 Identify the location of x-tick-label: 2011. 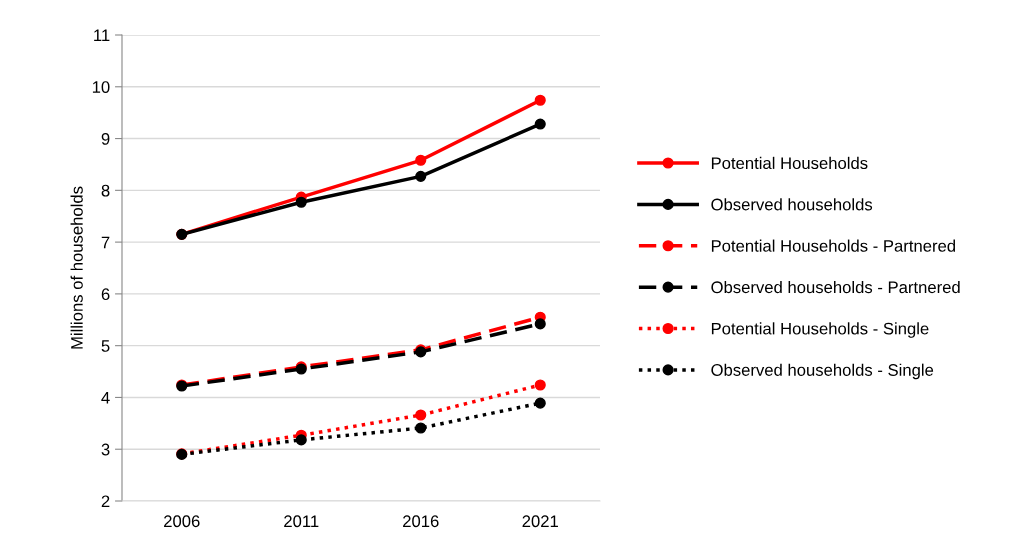
(301, 521).